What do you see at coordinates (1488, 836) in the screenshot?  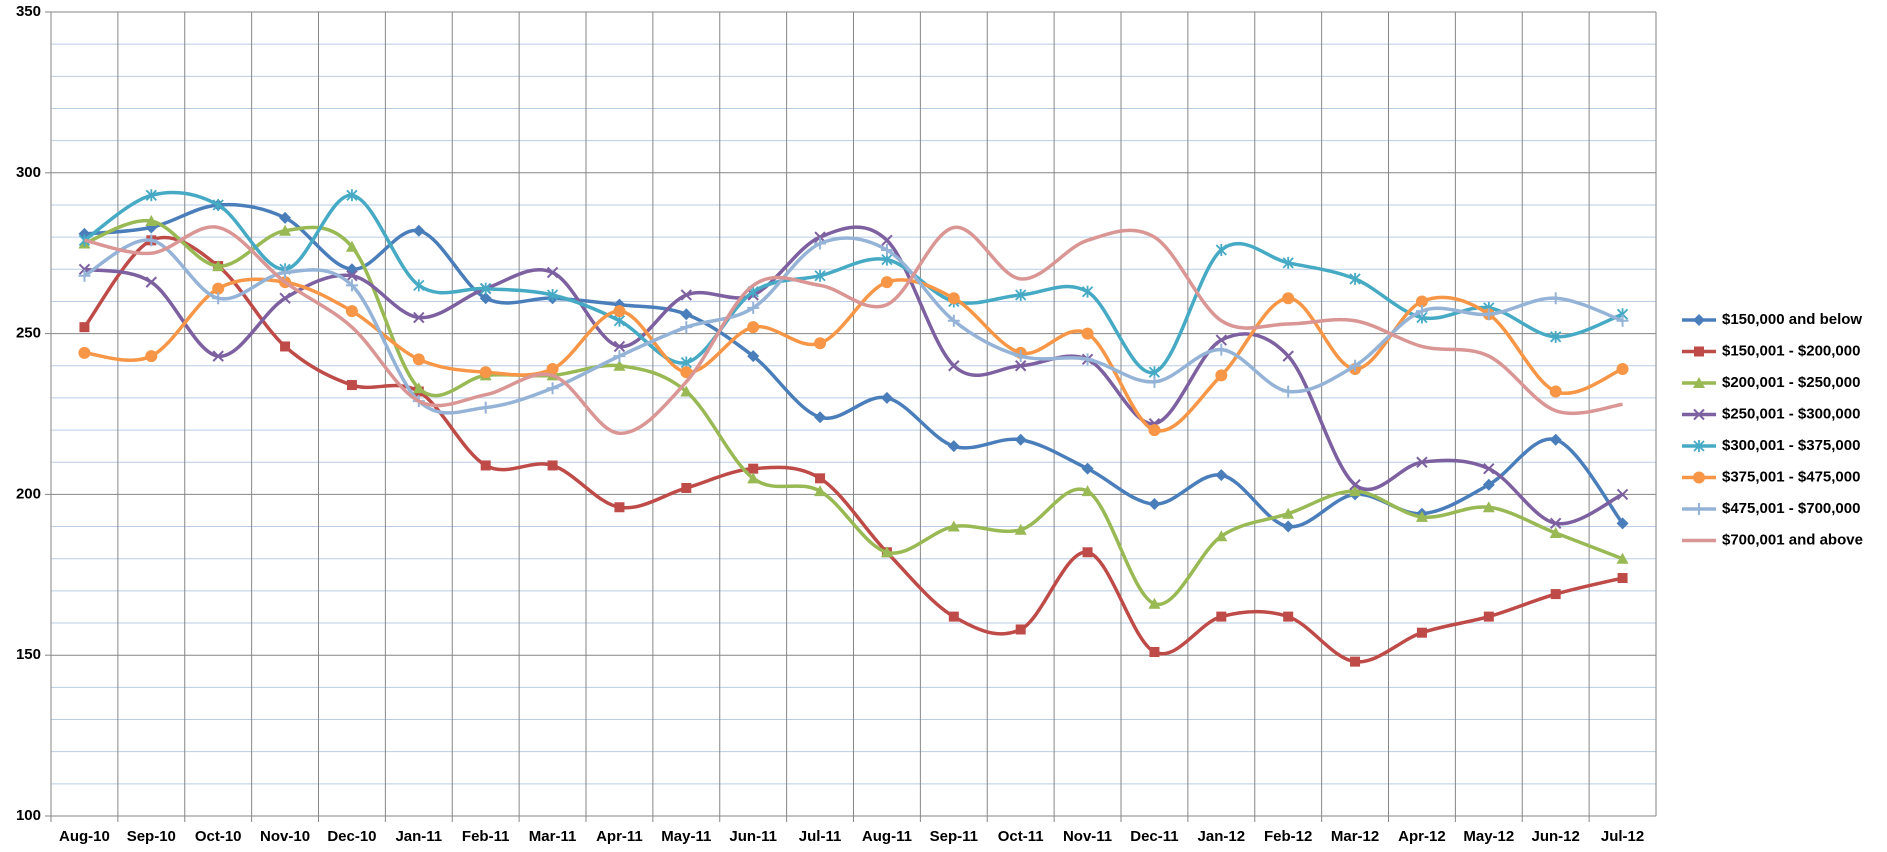 I see `x-tick-label: May-12` at bounding box center [1488, 836].